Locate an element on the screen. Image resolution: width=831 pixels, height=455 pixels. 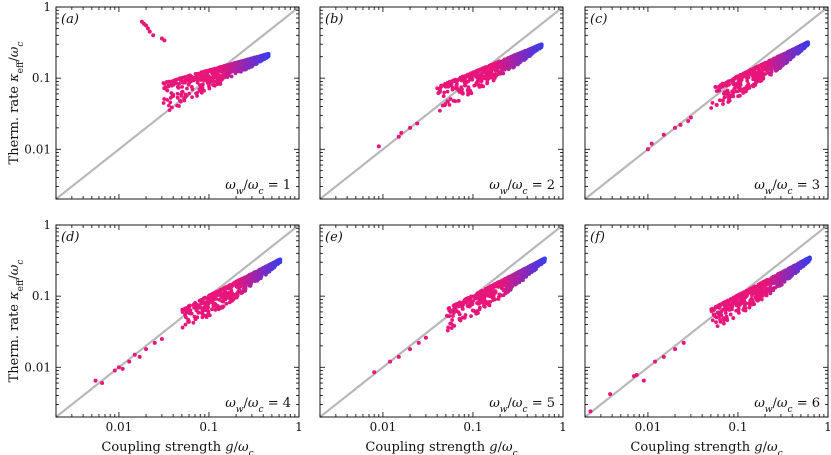
panel-b: (b) ωw/ωc = 2 is located at coordinates (441, 103).